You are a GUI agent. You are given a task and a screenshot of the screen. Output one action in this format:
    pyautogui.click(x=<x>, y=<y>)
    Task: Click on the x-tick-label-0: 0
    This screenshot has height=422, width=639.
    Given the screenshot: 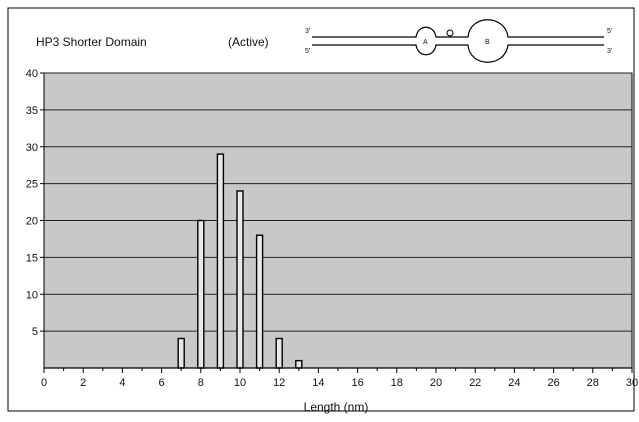 What is the action you would take?
    pyautogui.click(x=44, y=383)
    